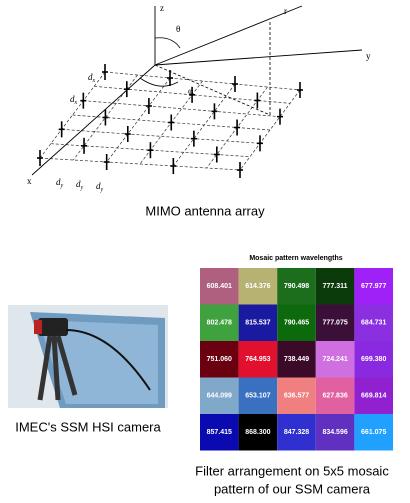  I want to click on lens-ring, so click(38, 327).